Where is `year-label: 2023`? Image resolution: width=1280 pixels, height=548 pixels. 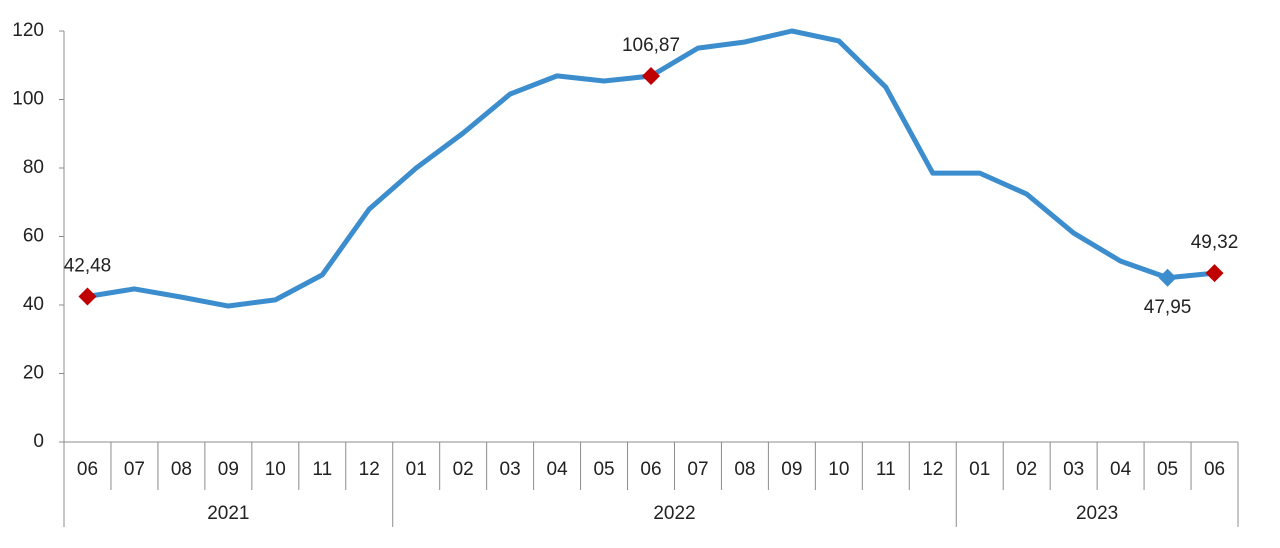
year-label: 2023 is located at coordinates (1097, 513).